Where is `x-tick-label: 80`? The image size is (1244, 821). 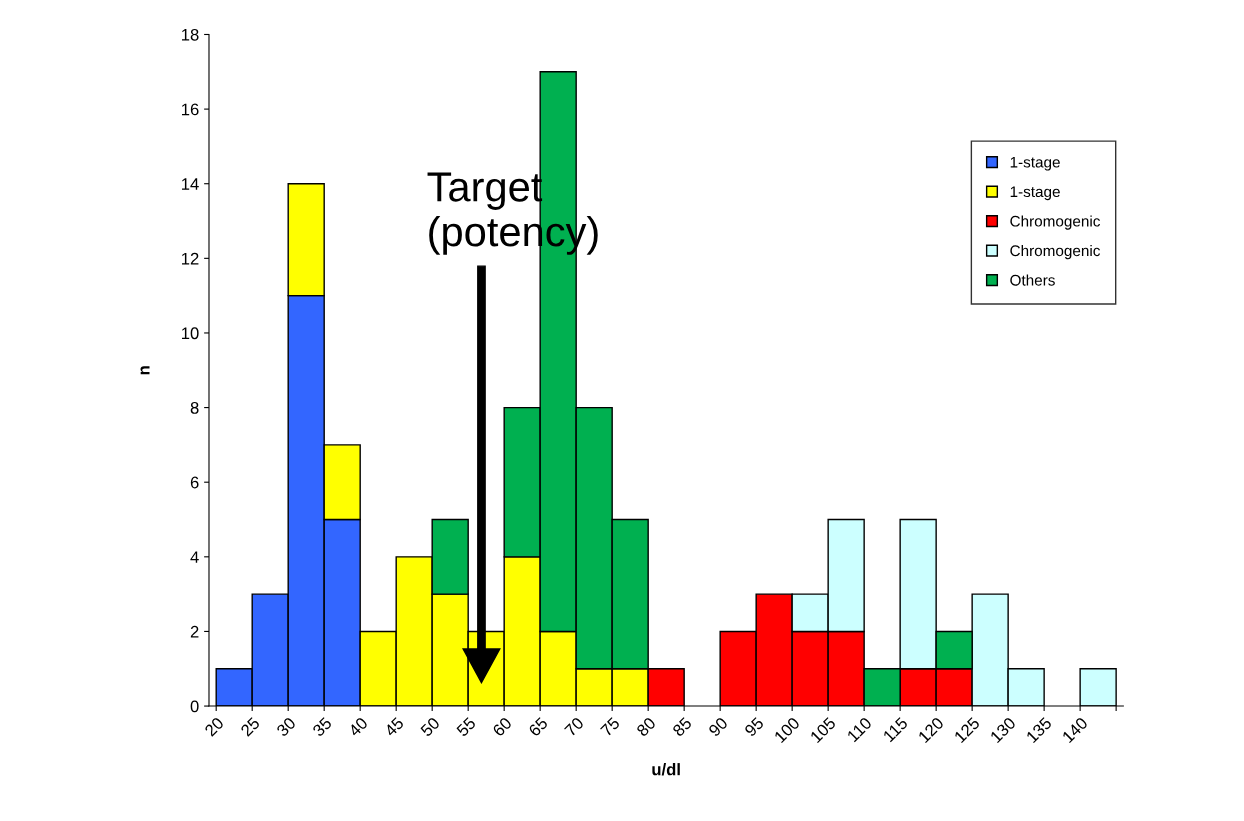 x-tick-label: 80 is located at coordinates (646, 727).